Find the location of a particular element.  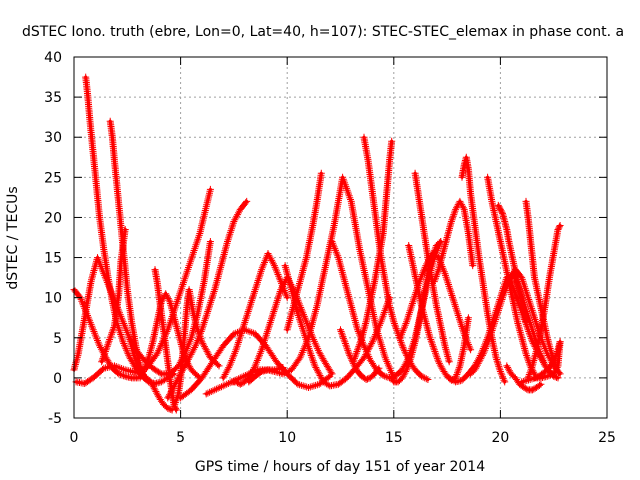

y-tick-label: 30 is located at coordinates (53, 138).